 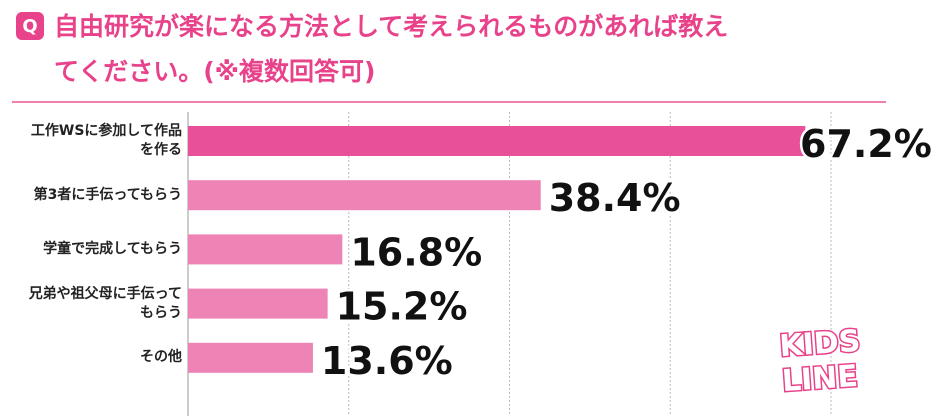 I want to click on value-label: 13.6%, so click(x=387, y=361).